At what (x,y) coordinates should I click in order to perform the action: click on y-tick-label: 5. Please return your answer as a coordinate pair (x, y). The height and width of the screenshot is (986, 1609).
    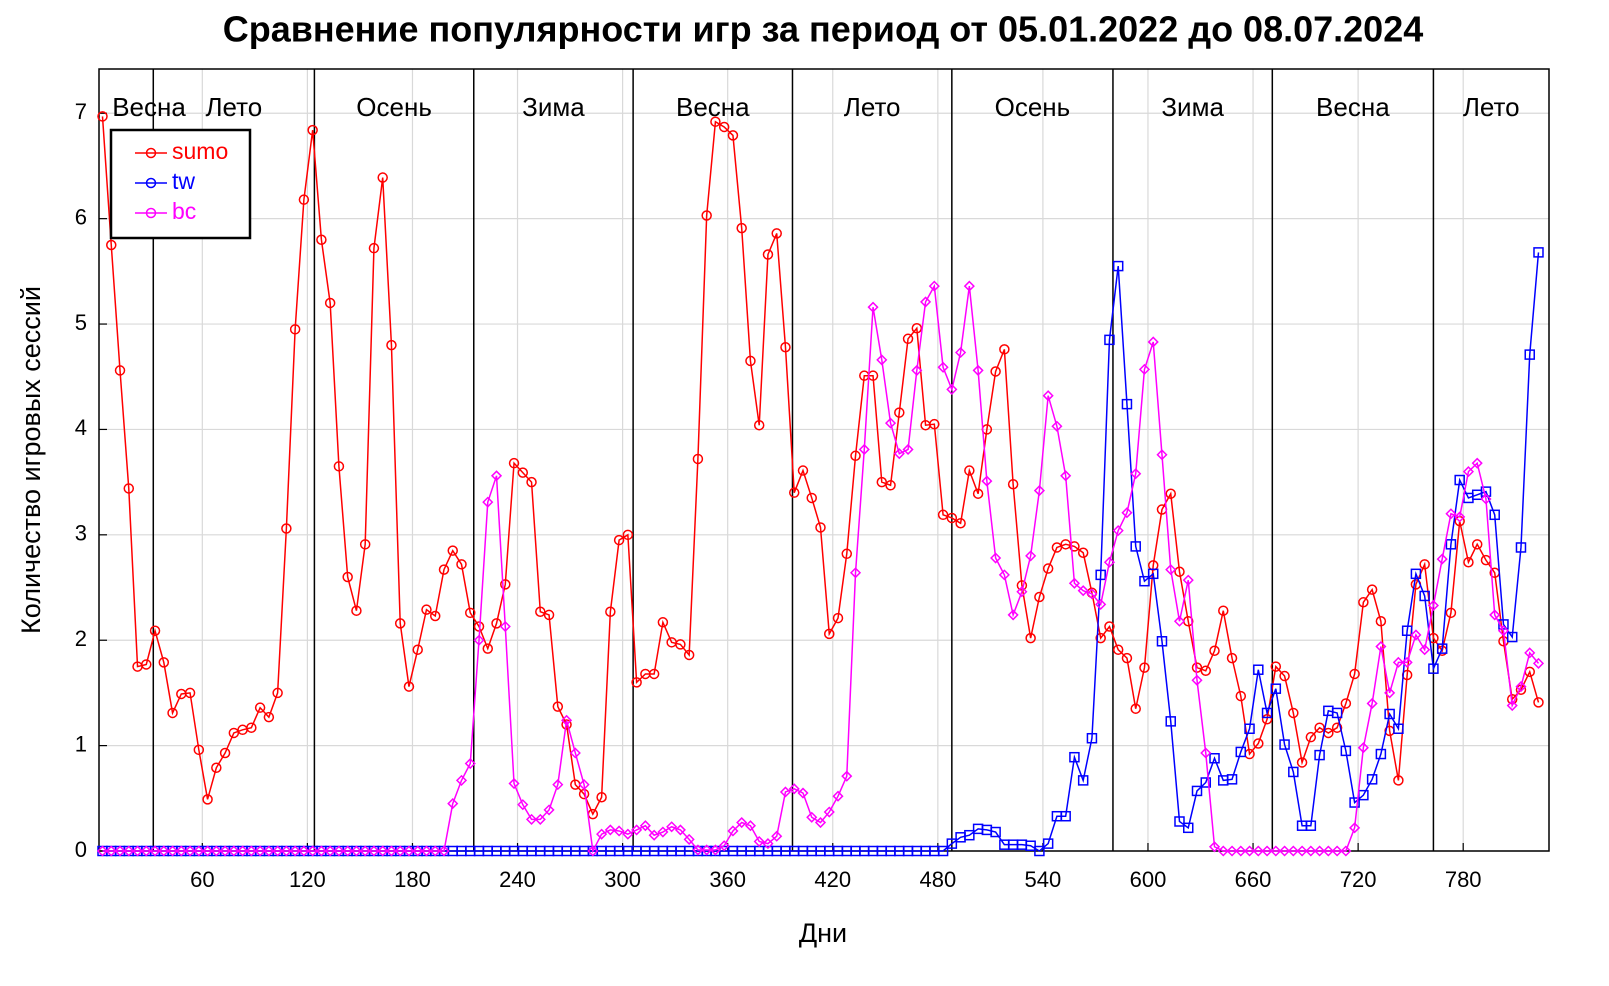
    Looking at the image, I should click on (81, 322).